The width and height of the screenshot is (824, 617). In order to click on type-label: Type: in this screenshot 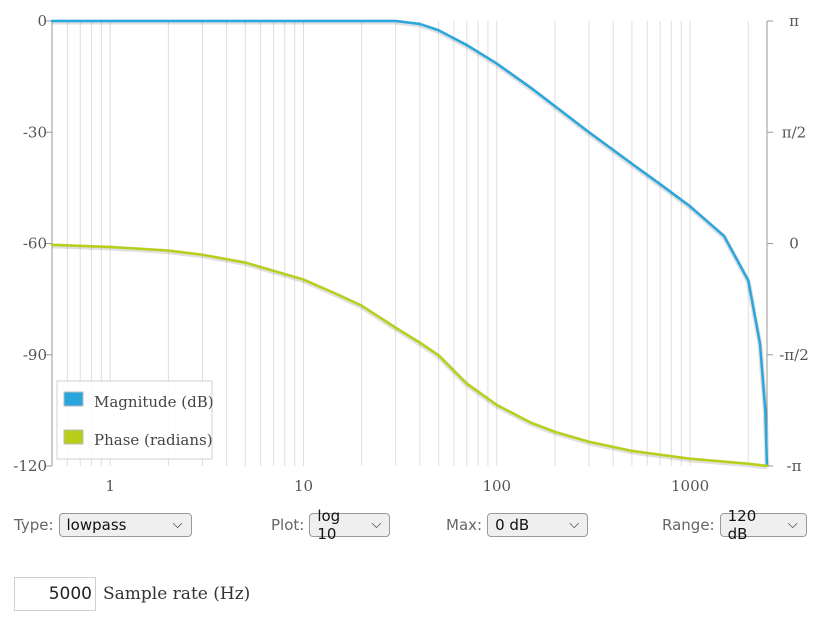, I will do `click(34, 525)`.